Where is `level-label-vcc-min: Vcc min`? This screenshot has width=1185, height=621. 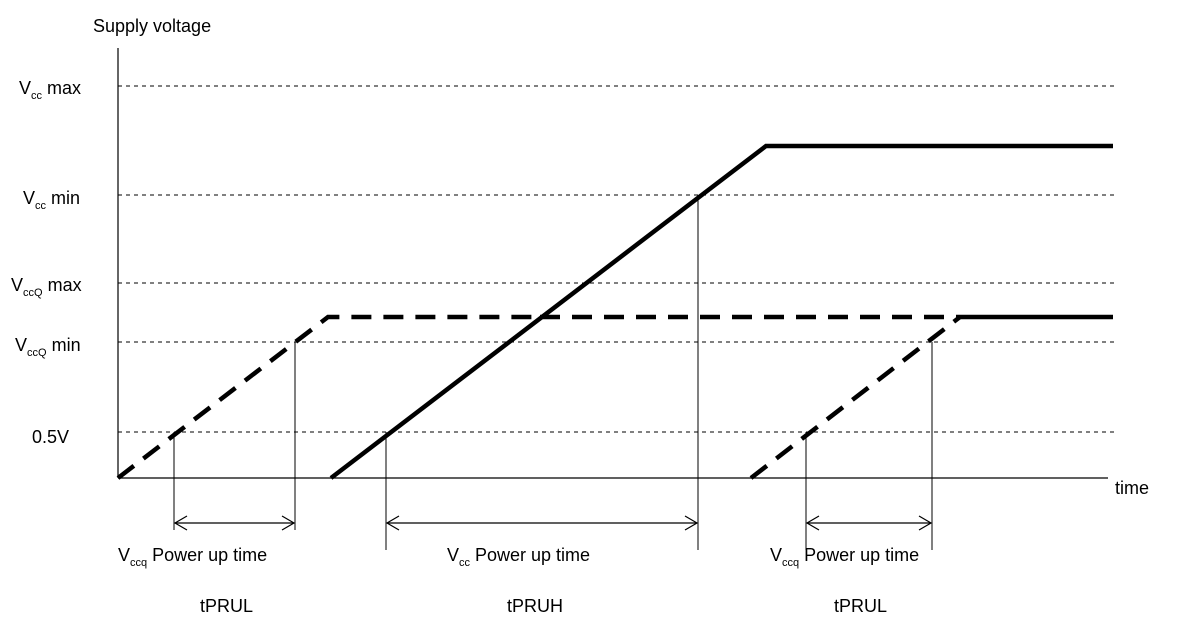 level-label-vcc-min: Vcc min is located at coordinates (51, 200).